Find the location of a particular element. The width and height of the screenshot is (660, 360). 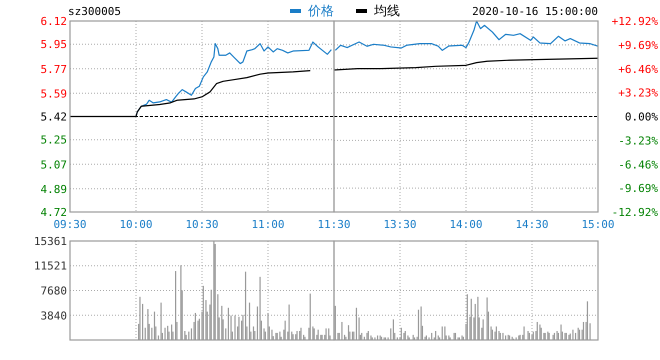

x-tick-label: 10:00 is located at coordinates (136, 224).